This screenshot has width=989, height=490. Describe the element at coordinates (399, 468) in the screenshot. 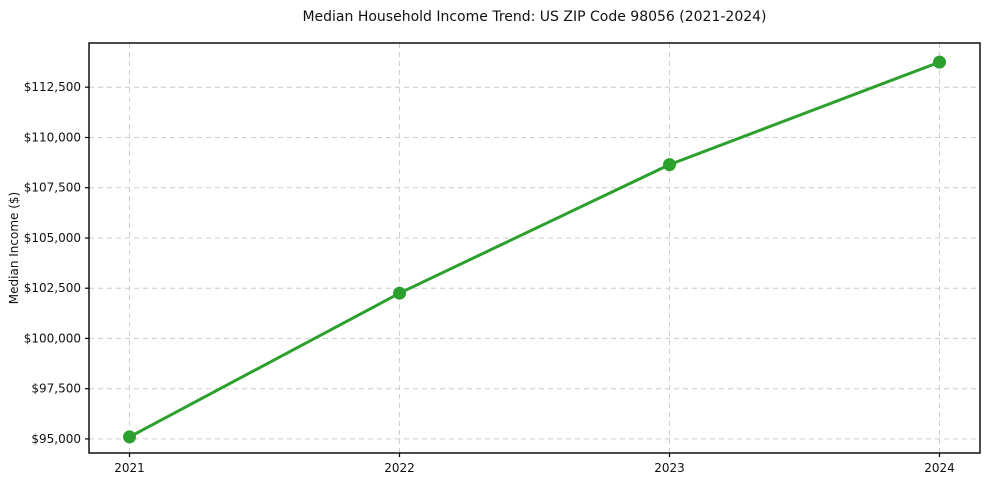

I see `x-tick-label: 2022` at that location.